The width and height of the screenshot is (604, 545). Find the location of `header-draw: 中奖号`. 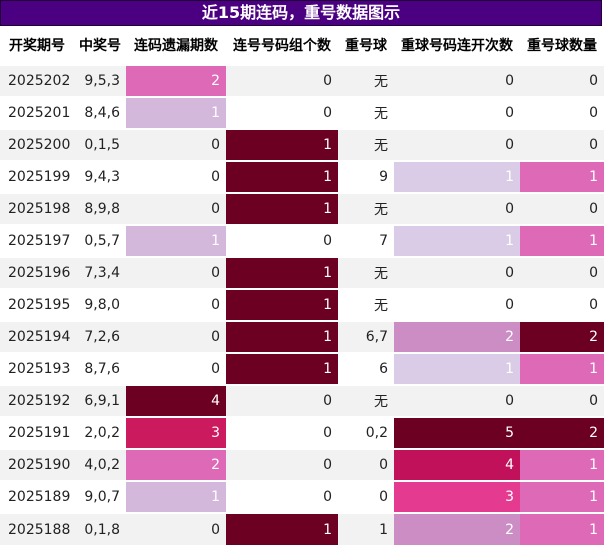

header-draw: 中奖号 is located at coordinates (100, 45).